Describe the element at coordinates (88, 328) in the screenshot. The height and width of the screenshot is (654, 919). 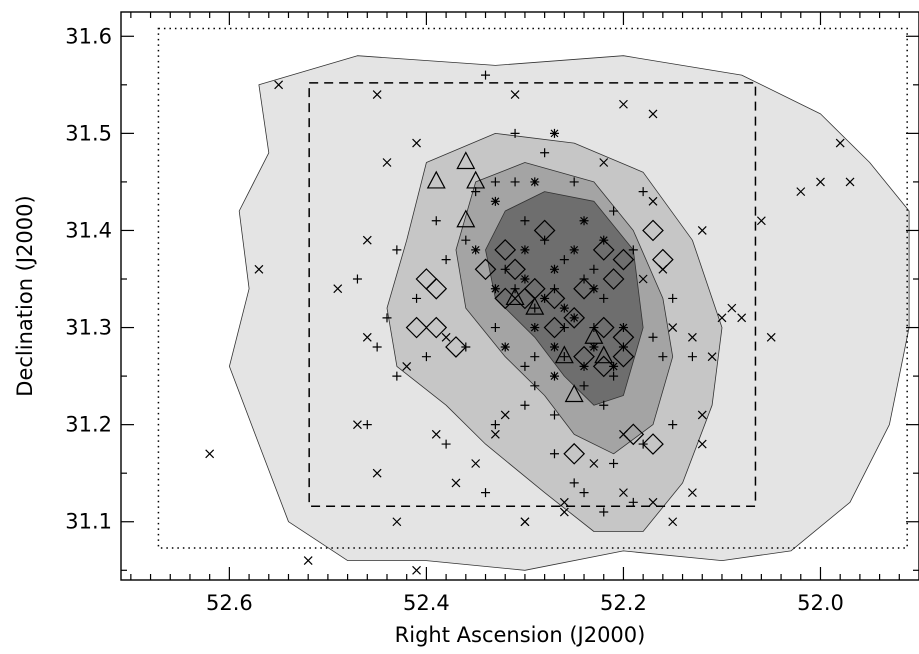
I see `y-tick-label: 31.3` at that location.